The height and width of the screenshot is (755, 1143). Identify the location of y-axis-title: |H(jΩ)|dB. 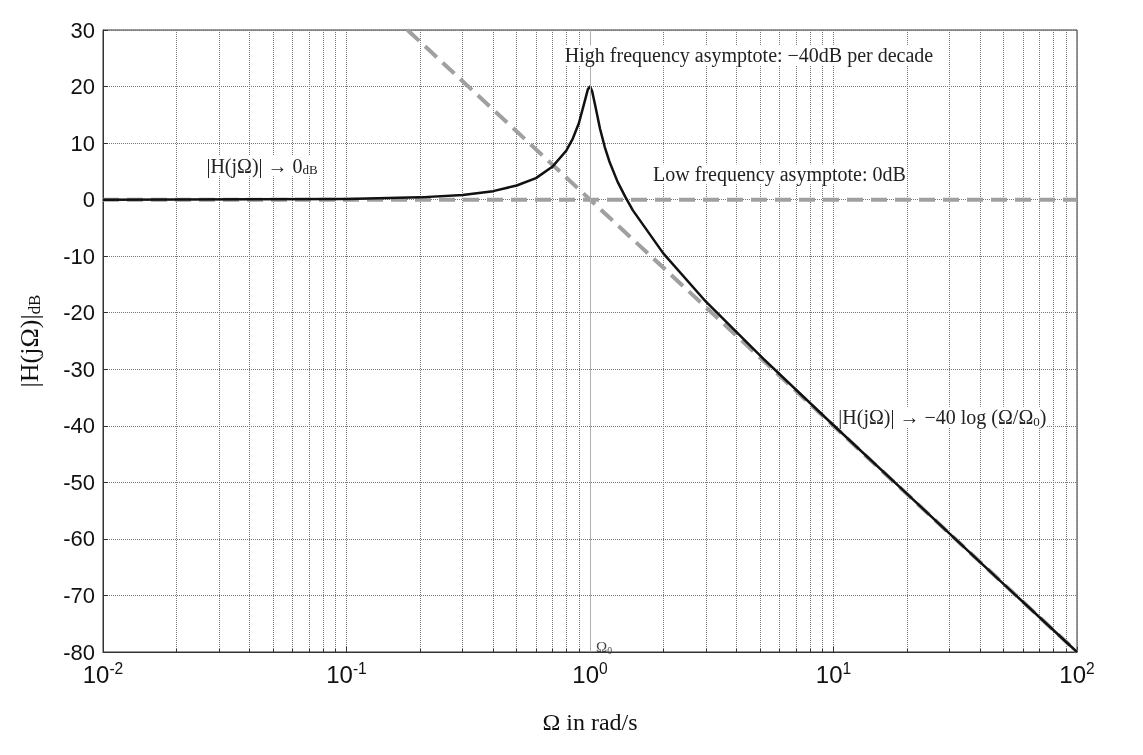
(29, 341).